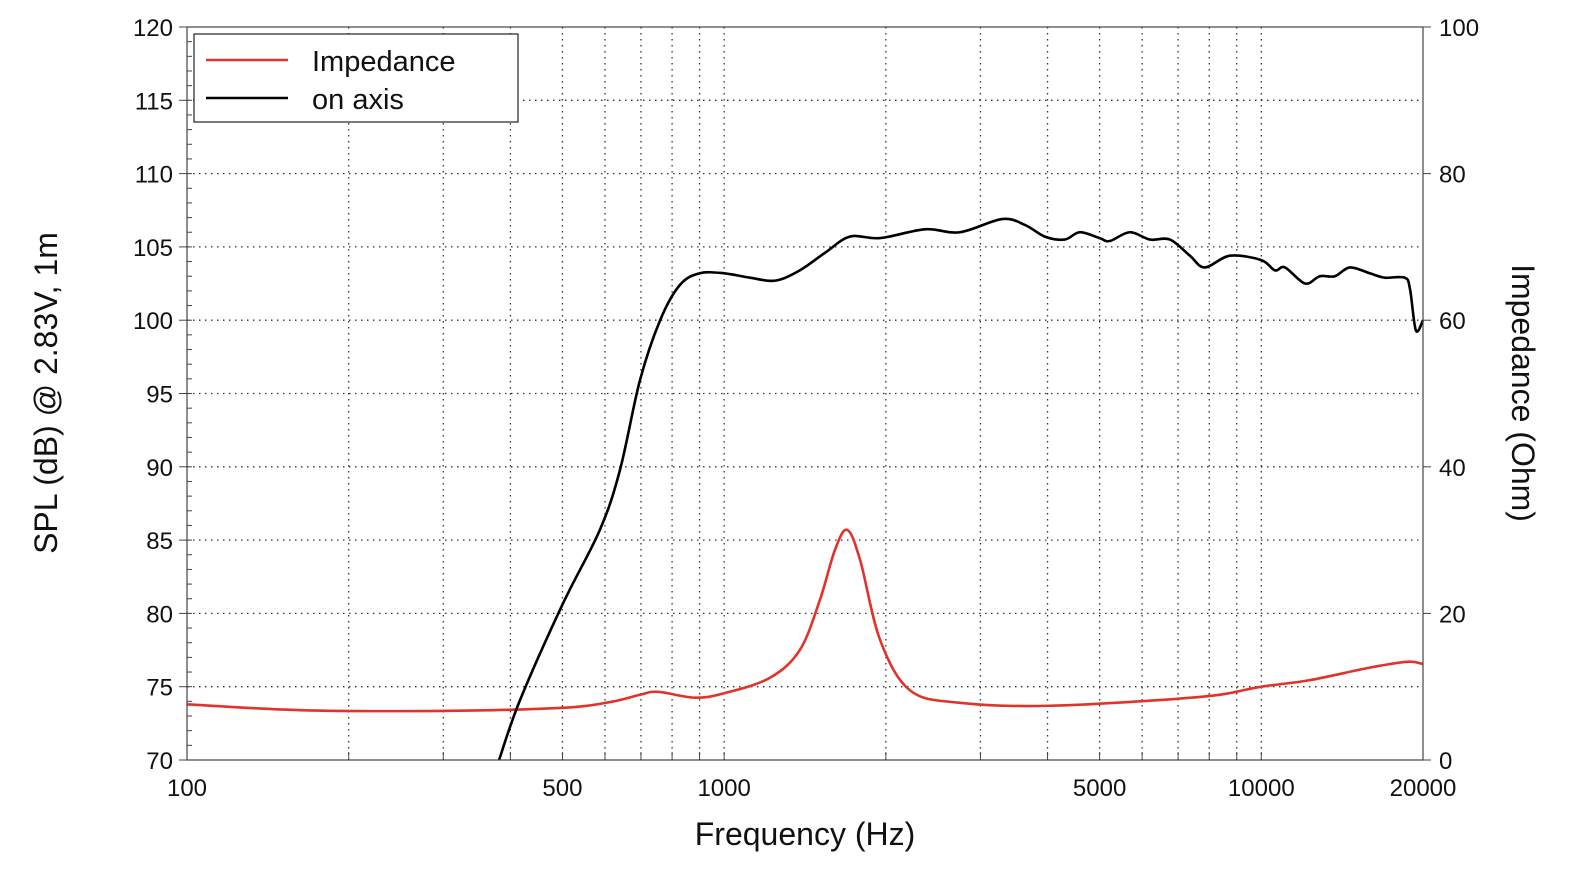 This screenshot has width=1578, height=881. Describe the element at coordinates (1261, 788) in the screenshot. I see `x-tick-label: 10000` at that location.